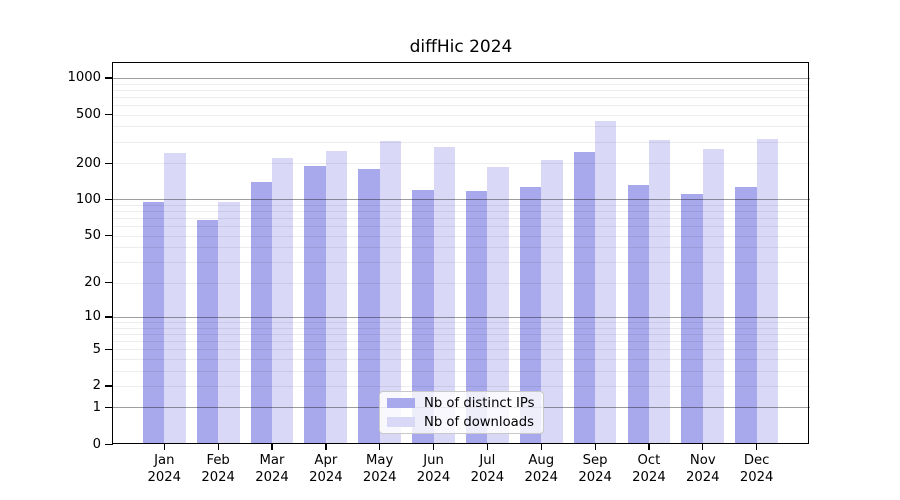  Describe the element at coordinates (88, 163) in the screenshot. I see `y-tick-label-200: 200` at that location.